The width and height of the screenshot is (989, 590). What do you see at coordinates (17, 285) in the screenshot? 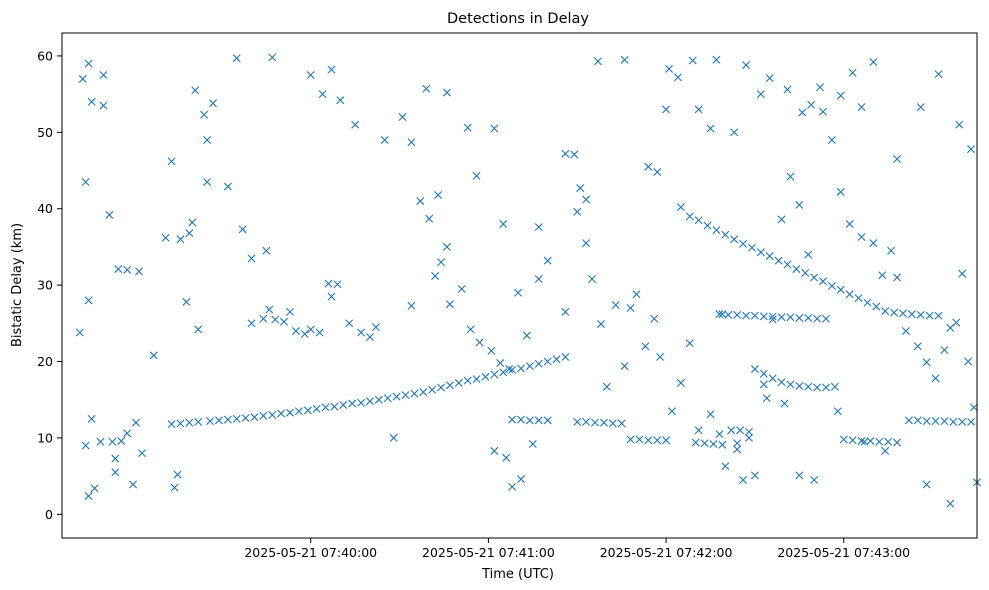
I see `y-axis-label: Bistatic Delay (km)` at bounding box center [17, 285].